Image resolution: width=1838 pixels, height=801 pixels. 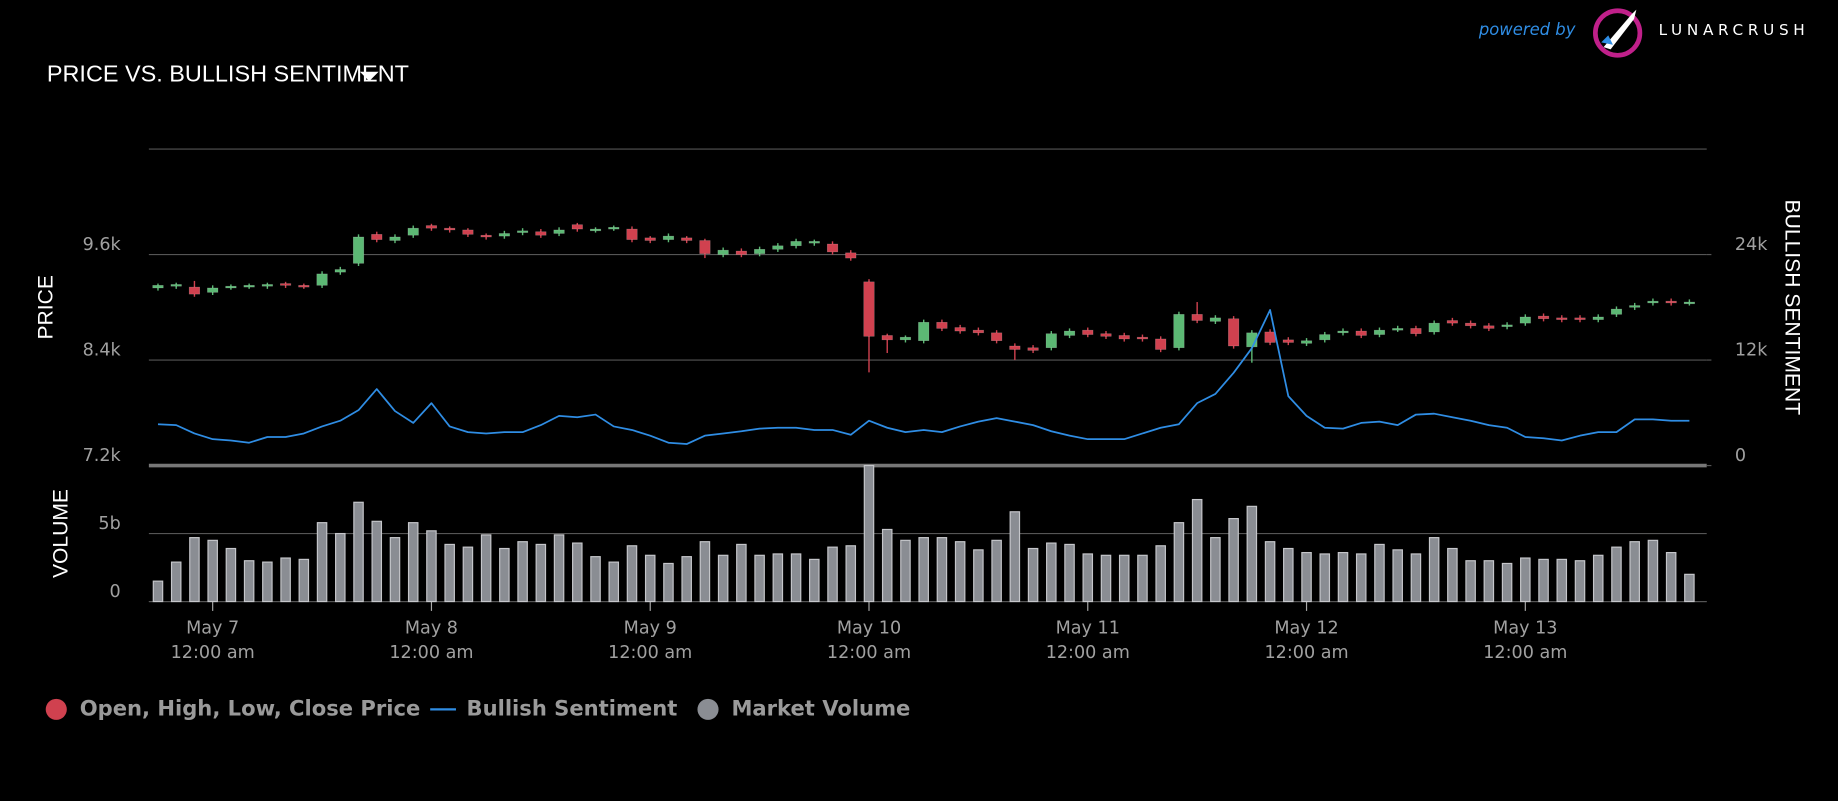 What do you see at coordinates (708, 709) in the screenshot?
I see `legend-swatch` at bounding box center [708, 709].